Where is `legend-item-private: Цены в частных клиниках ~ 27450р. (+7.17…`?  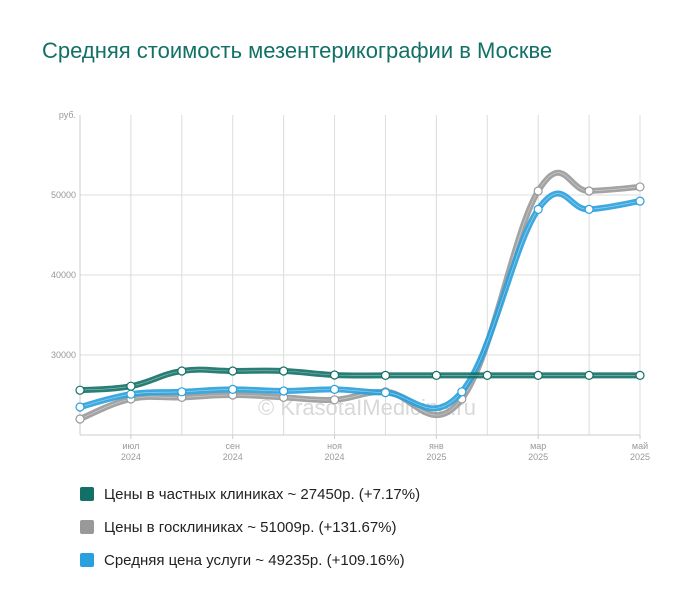
legend-item-private: Цены в частных клиниках ~ 27450р. (+7.17… is located at coordinates (250, 494).